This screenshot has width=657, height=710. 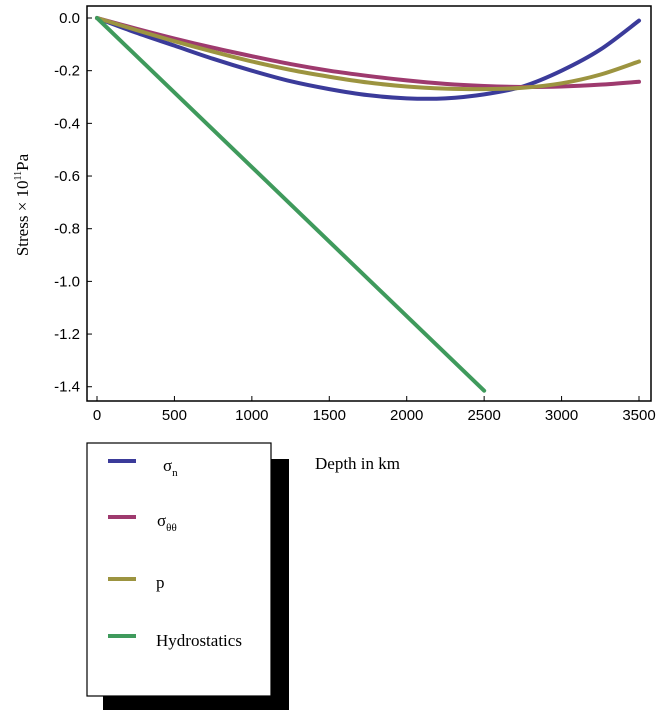 What do you see at coordinates (638, 415) in the screenshot?
I see `x-tick-label: 3500` at bounding box center [638, 415].